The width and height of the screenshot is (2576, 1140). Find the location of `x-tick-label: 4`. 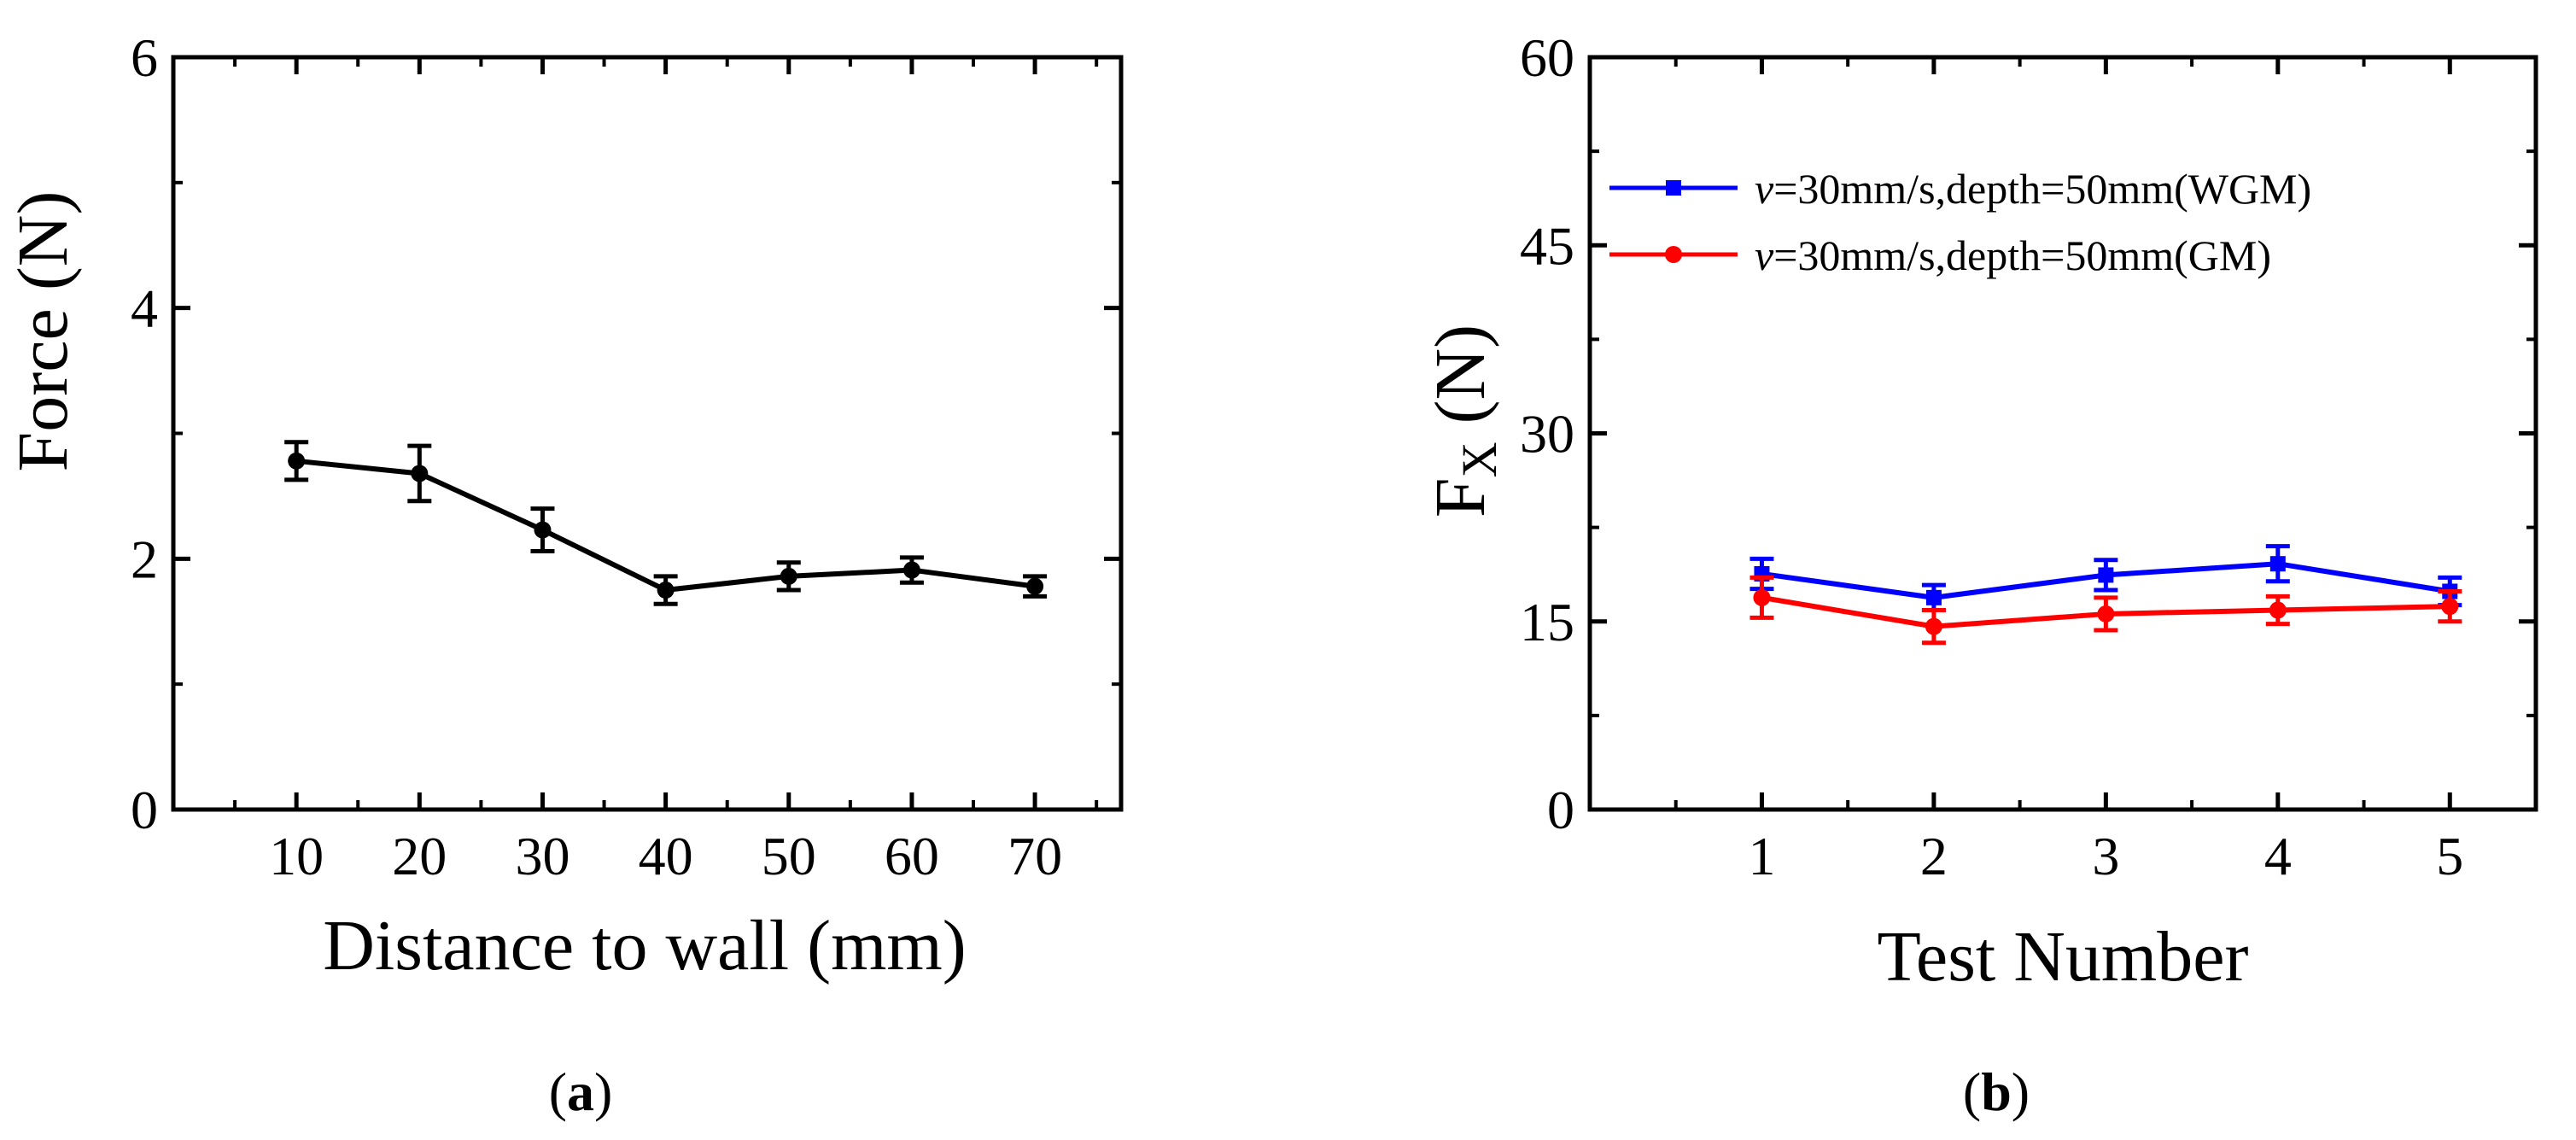

x-tick-label: 4 is located at coordinates (2278, 856).